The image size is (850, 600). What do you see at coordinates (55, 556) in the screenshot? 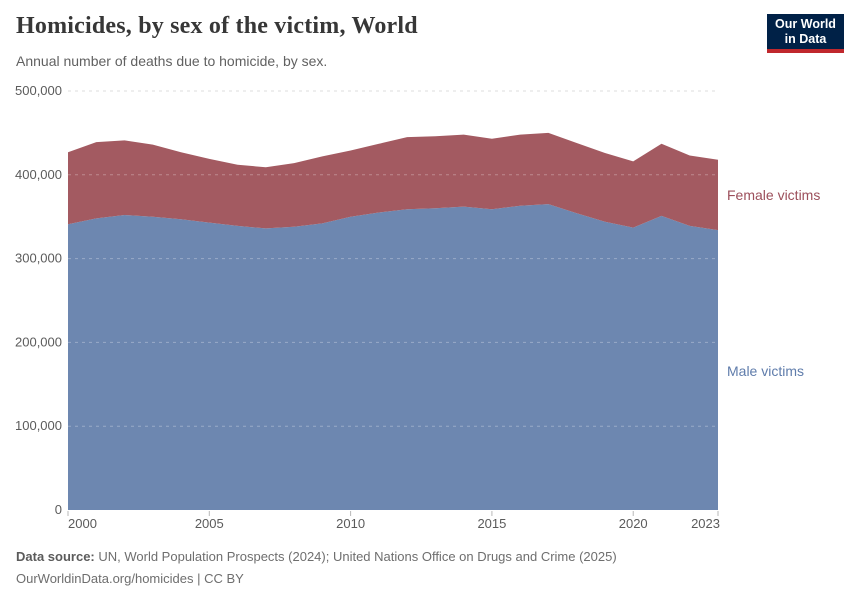
I see `data-source-label: Data source:` at bounding box center [55, 556].